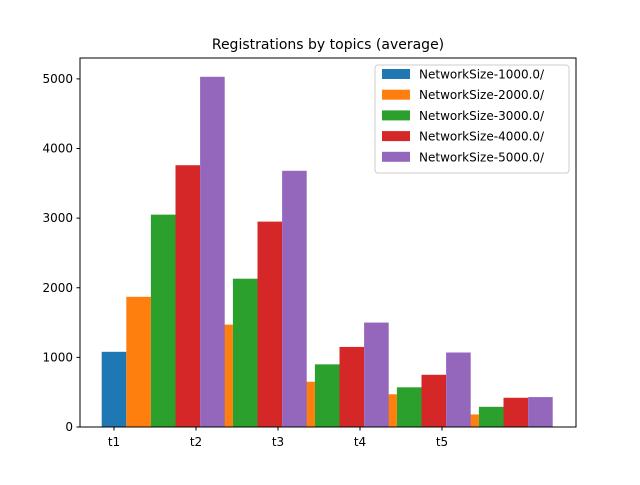 The height and width of the screenshot is (485, 640). Describe the element at coordinates (69, 427) in the screenshot. I see `y-tick-label: 0` at that location.